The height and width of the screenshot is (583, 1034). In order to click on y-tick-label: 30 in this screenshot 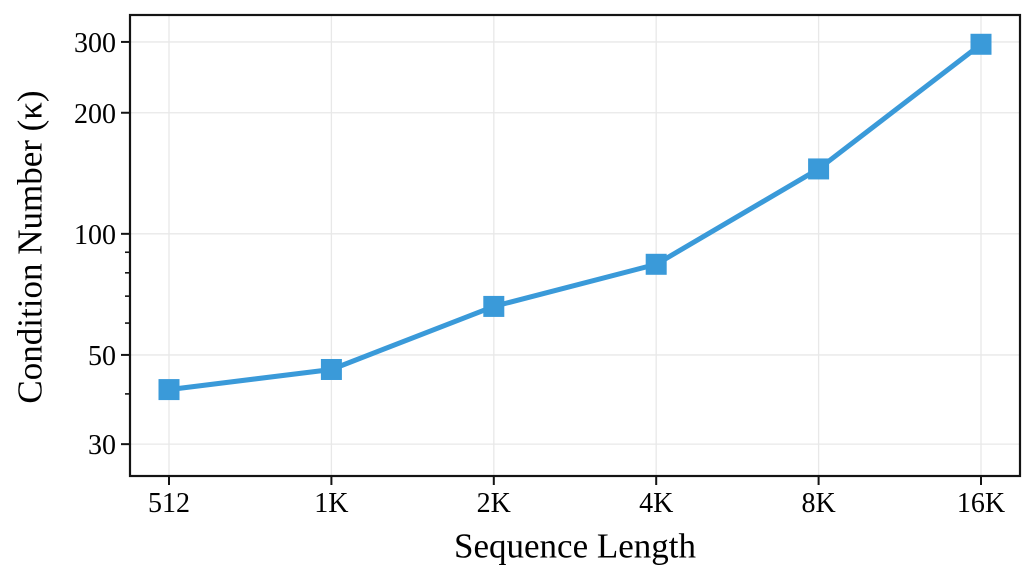, I will do `click(102, 445)`.